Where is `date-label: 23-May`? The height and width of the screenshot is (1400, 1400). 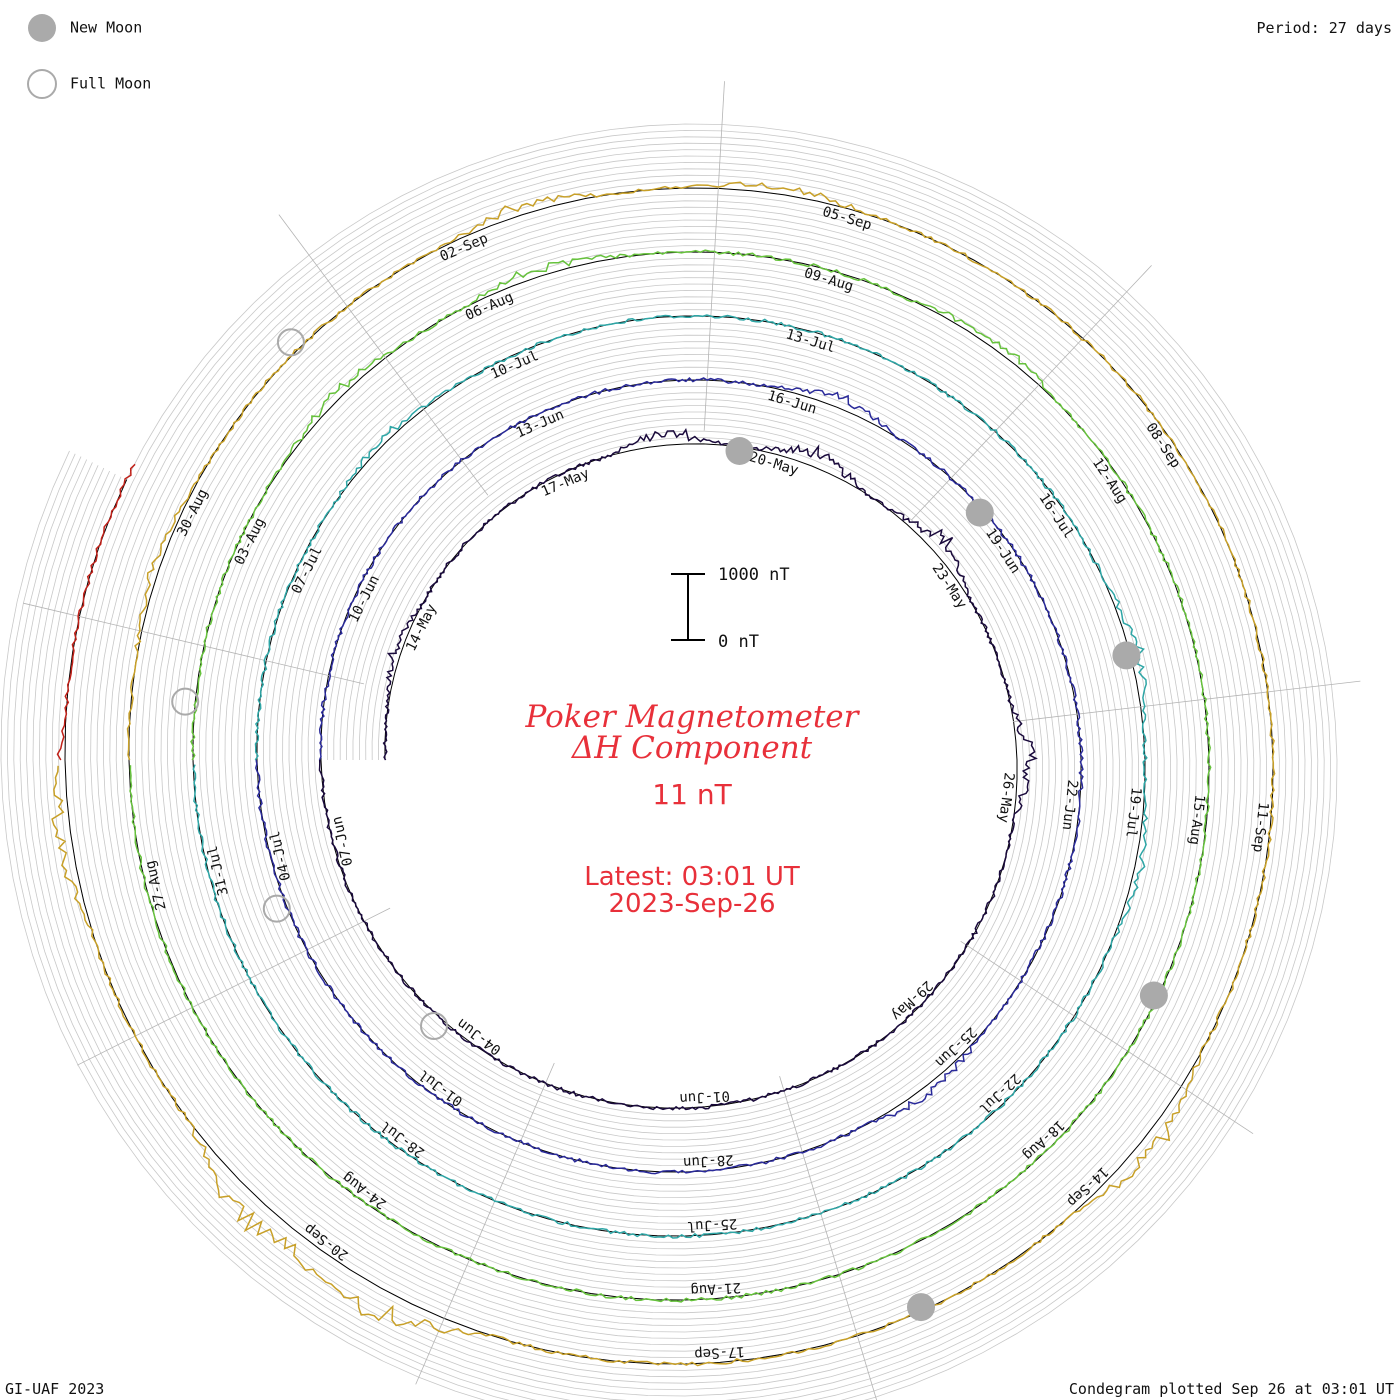
date-label: 23-May is located at coordinates (948, 586).